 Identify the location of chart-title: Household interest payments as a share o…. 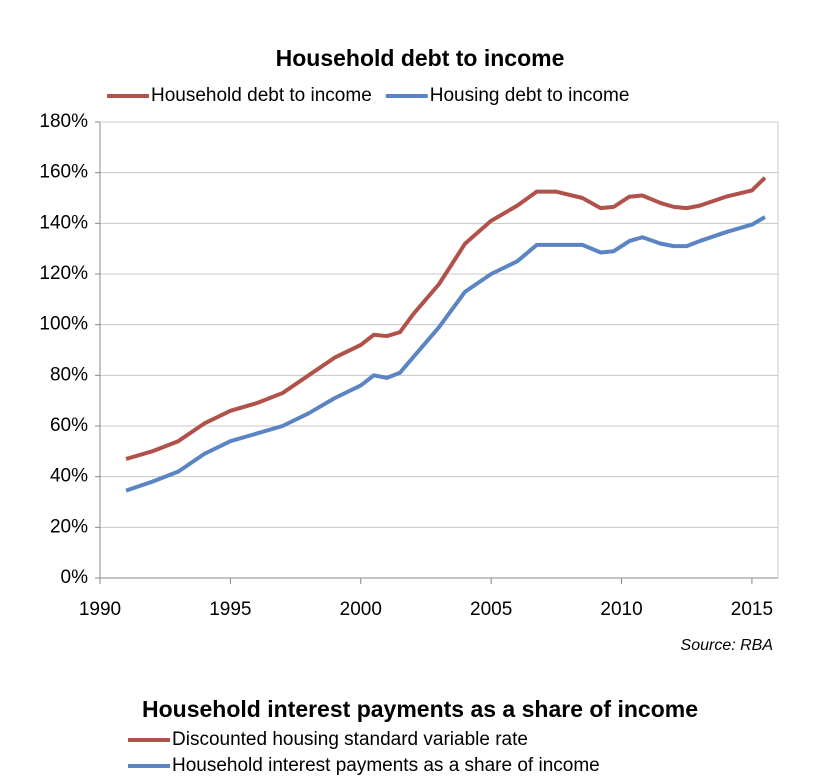
(420, 709).